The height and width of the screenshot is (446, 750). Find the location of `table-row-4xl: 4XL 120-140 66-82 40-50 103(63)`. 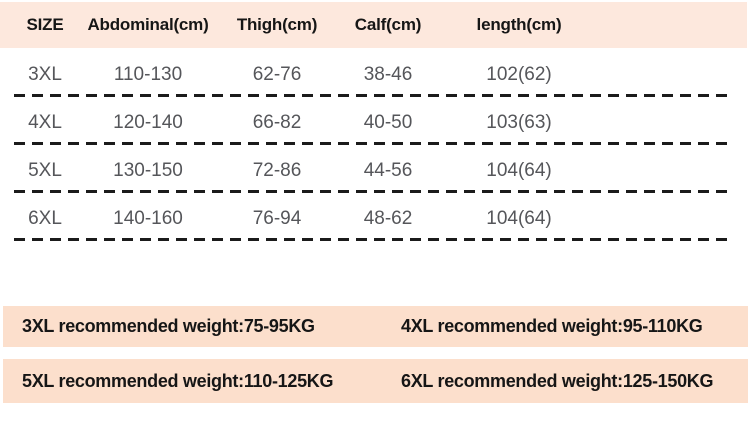

table-row-4xl: 4XL 120-140 66-82 40-50 103(63) is located at coordinates (375, 120).